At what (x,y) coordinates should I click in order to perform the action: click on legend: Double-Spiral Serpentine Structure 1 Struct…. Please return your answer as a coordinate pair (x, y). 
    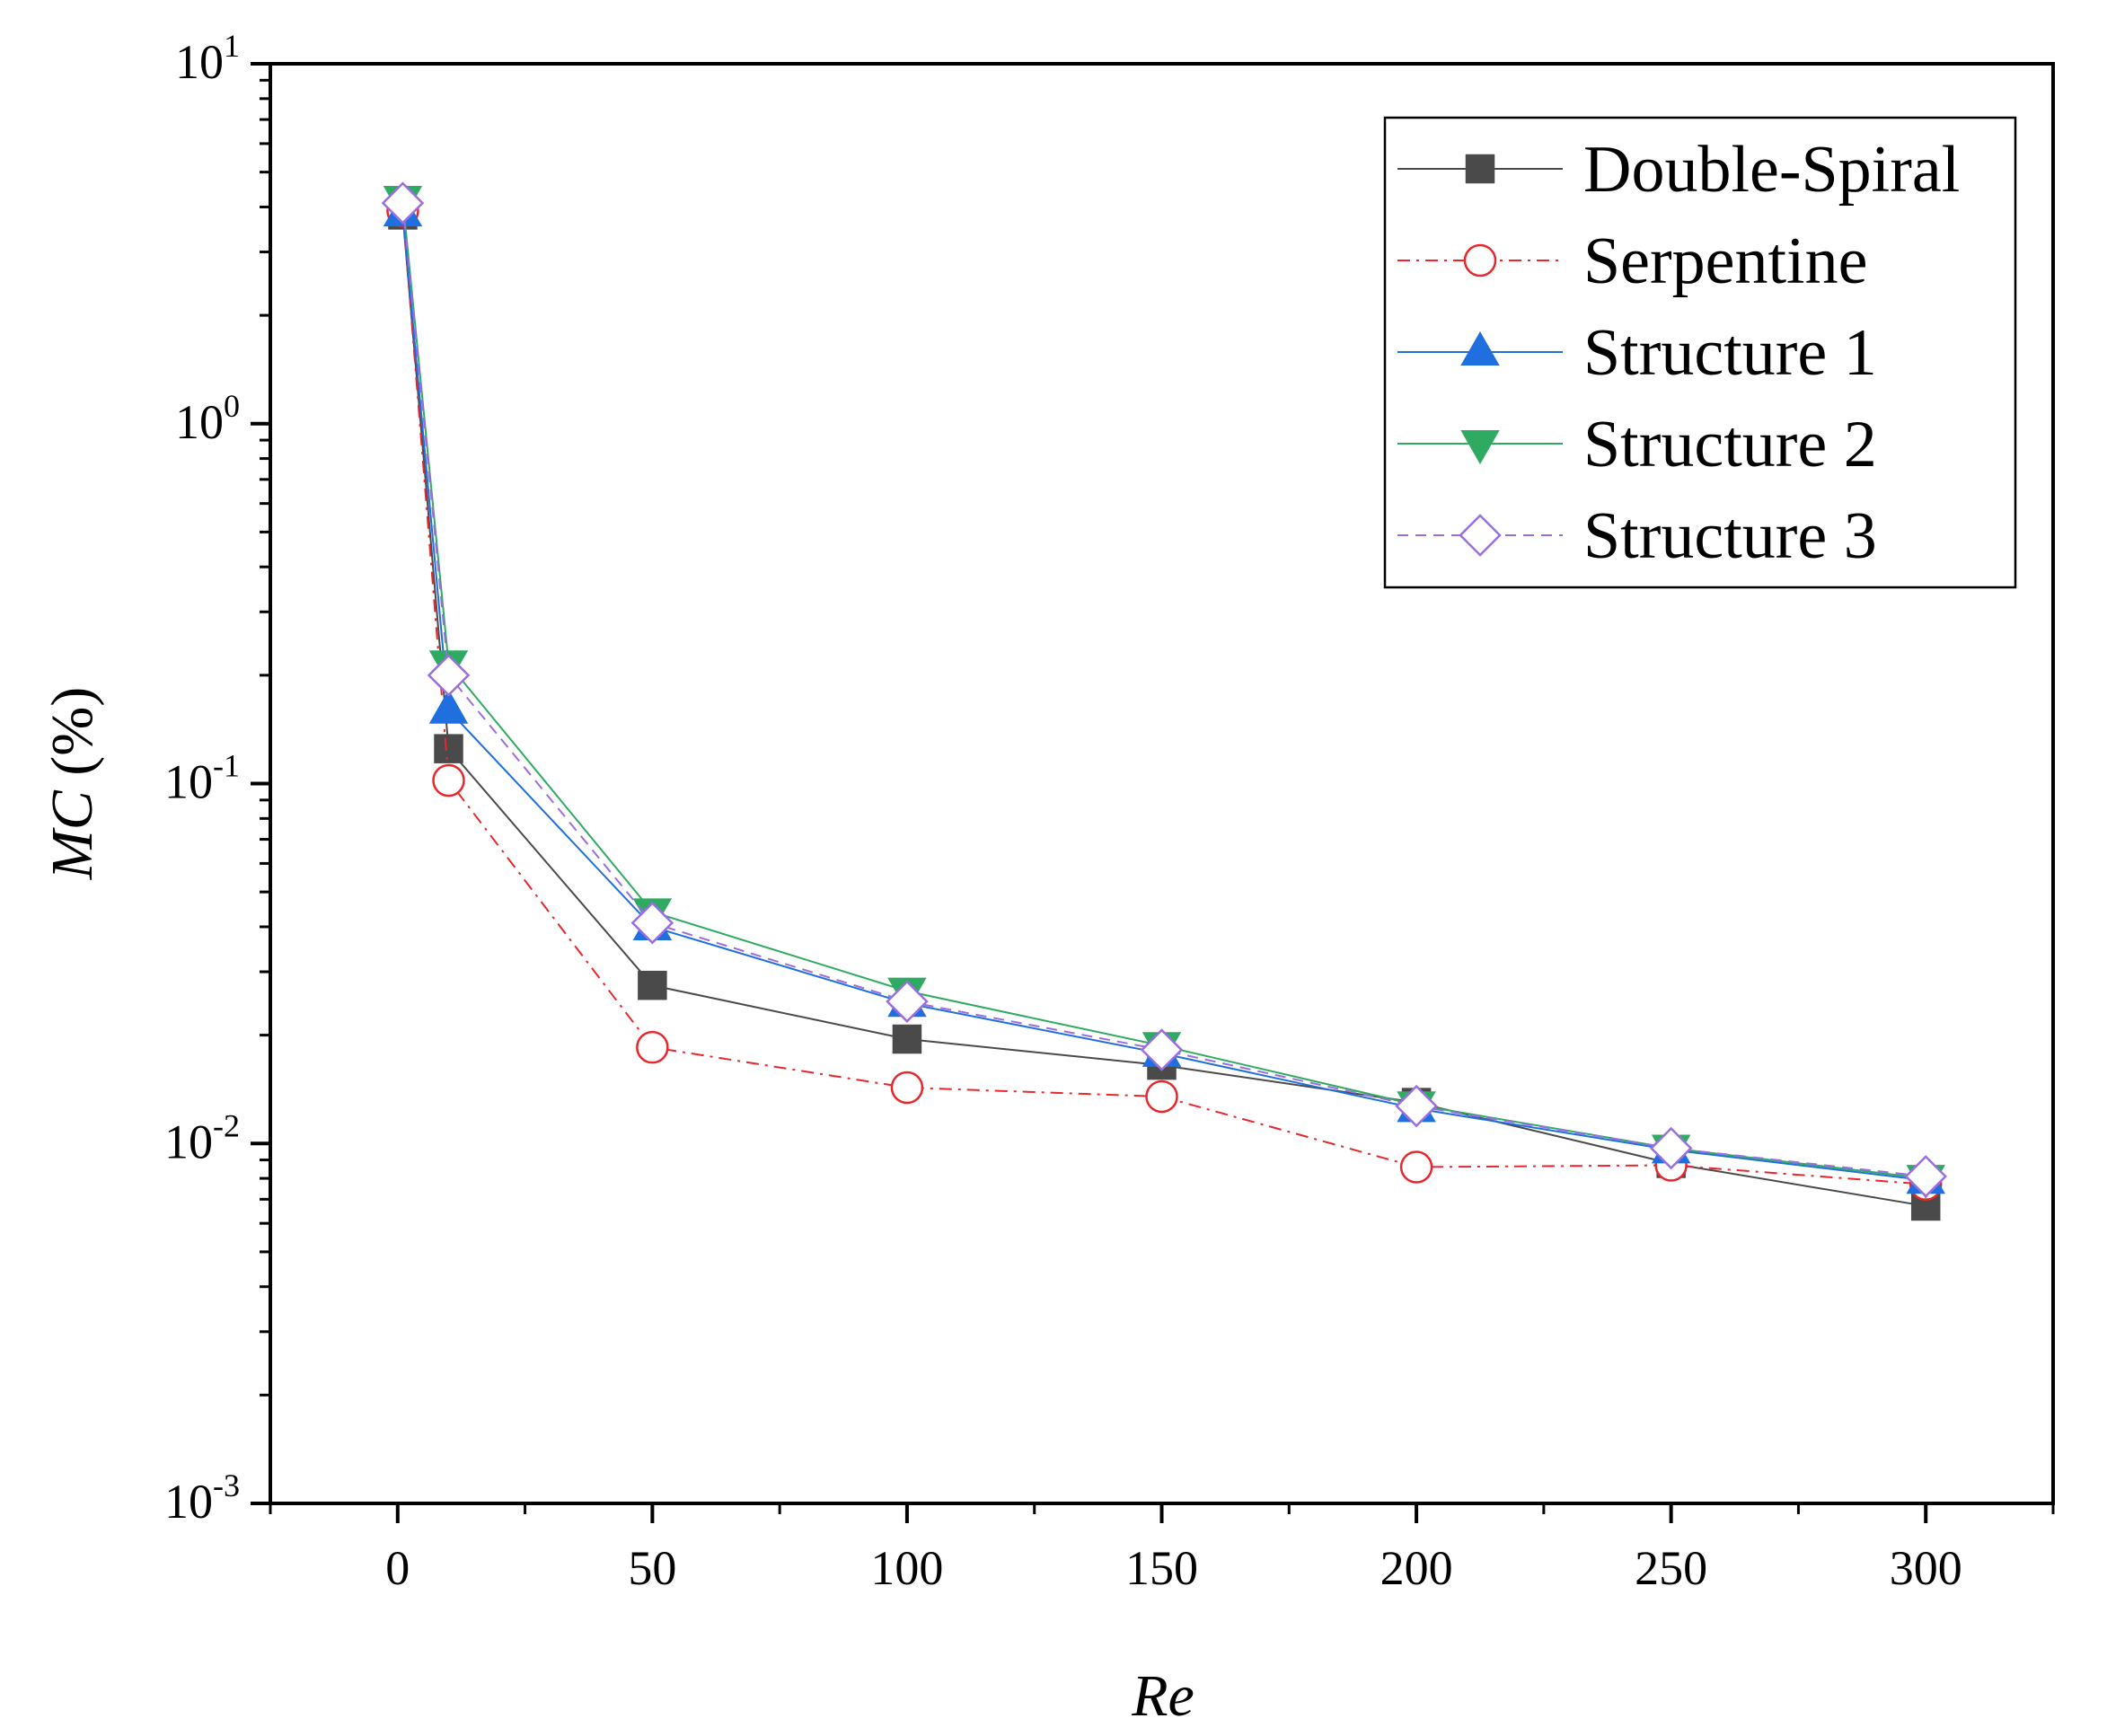
    Looking at the image, I should click on (1700, 353).